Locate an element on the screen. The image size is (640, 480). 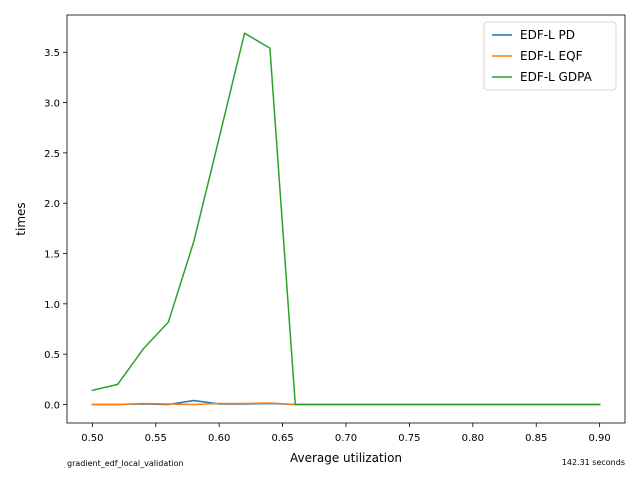
legend: EDF-L PD EDF-L EQF EDF-L GDPA is located at coordinates (550, 56).